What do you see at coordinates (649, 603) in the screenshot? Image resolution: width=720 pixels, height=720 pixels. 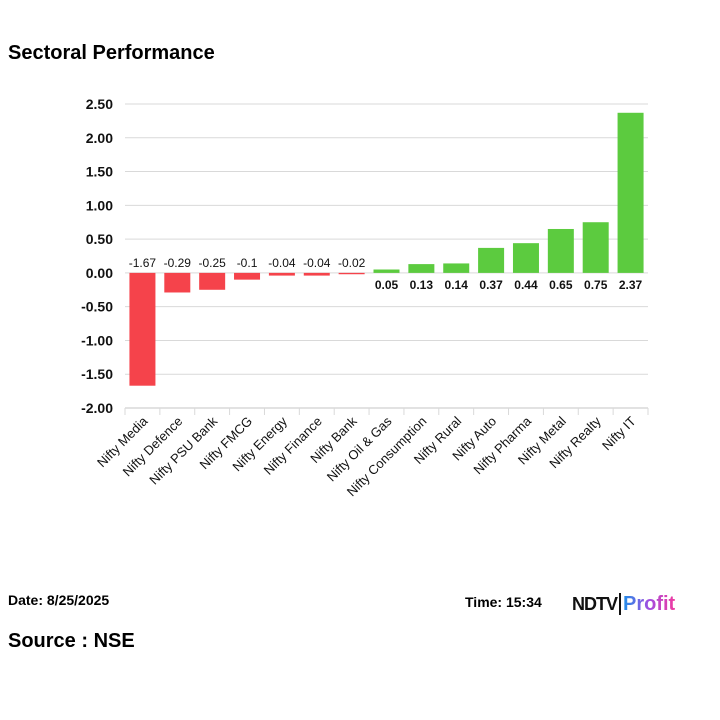 I see `logo-profit: Profit` at bounding box center [649, 603].